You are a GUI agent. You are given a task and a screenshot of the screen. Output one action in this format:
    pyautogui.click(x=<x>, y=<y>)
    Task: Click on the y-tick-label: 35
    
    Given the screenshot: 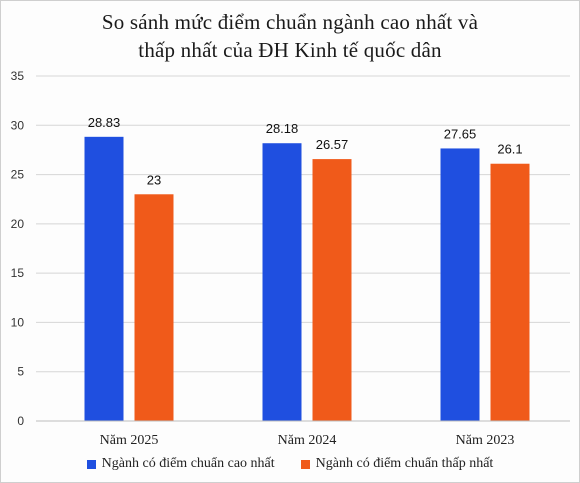 What is the action you would take?
    pyautogui.click(x=18, y=76)
    